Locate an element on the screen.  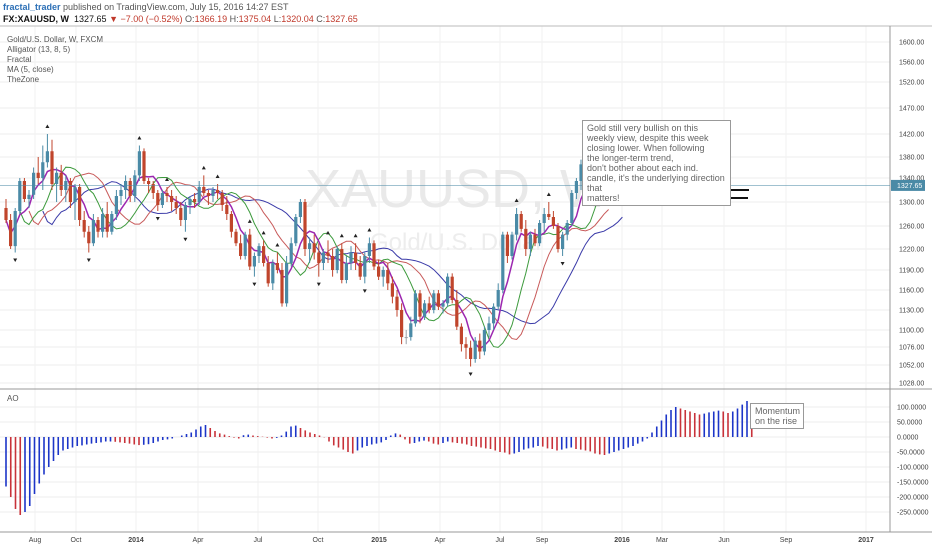
ao-tick-label: -200.0000 is located at coordinates (913, 498).